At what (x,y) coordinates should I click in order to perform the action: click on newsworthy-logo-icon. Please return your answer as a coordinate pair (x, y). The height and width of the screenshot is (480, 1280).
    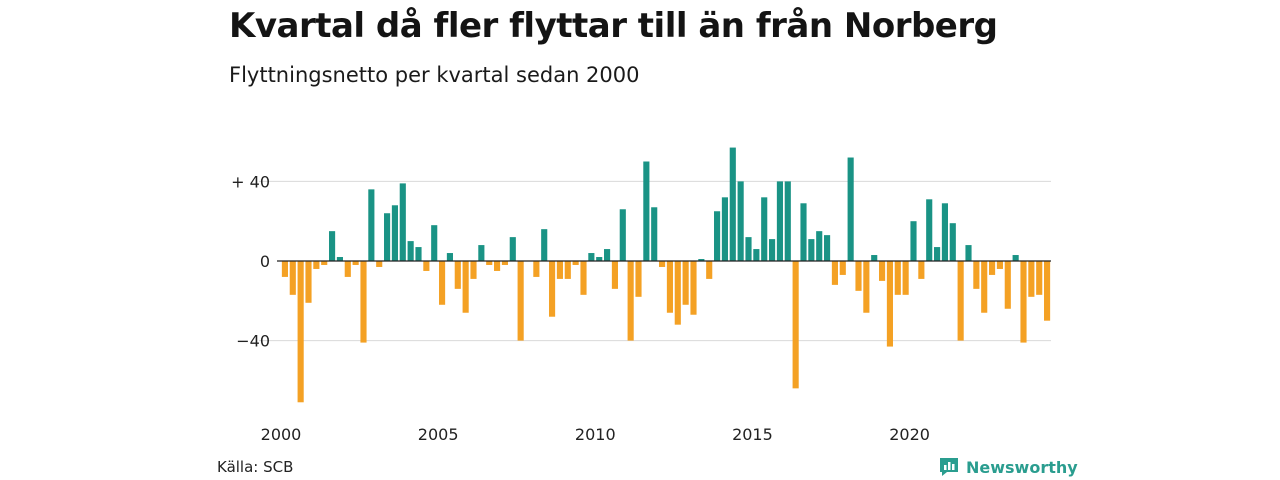
    Looking at the image, I should click on (949, 467).